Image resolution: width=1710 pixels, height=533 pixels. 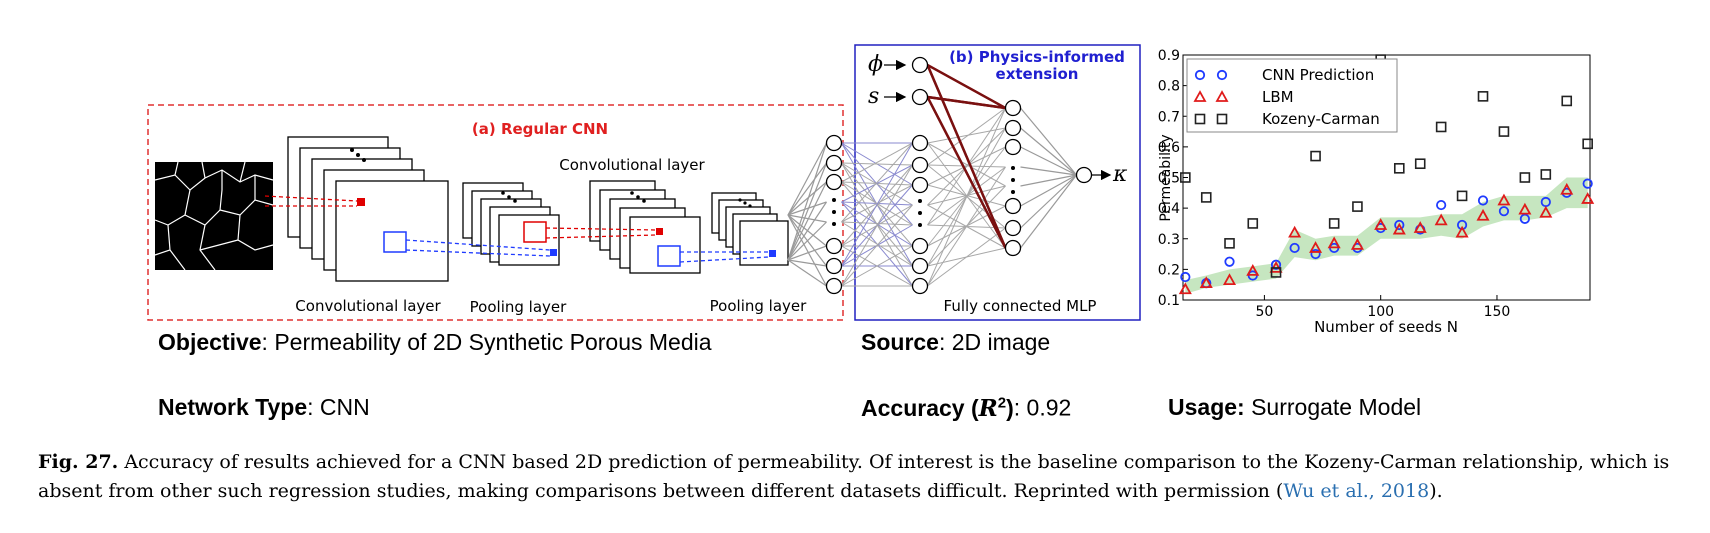 I want to click on accuracy-label: Accuracy (R2), so click(x=937, y=408).